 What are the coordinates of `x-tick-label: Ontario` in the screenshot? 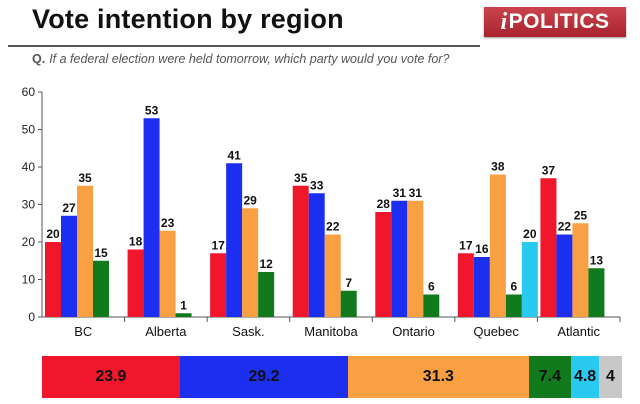 It's located at (413, 331).